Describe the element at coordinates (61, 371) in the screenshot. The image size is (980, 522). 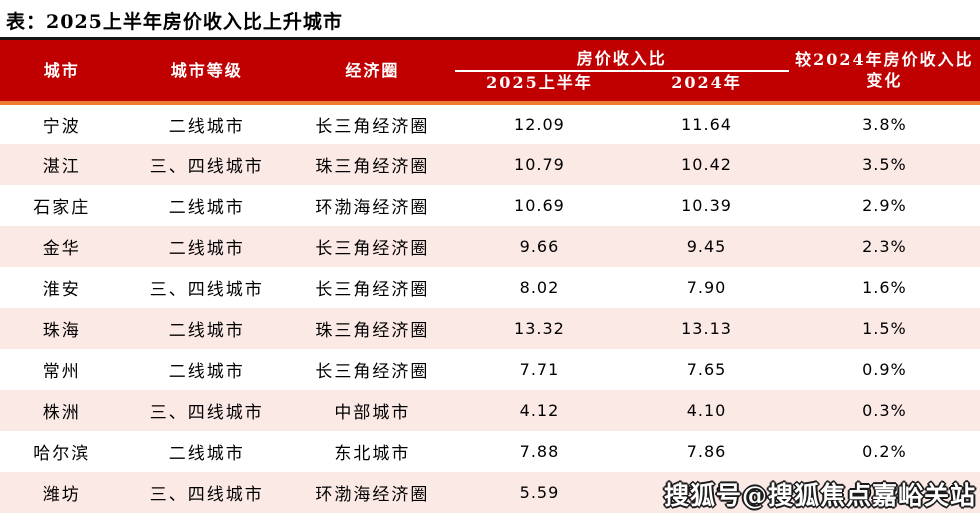
I see `cell-city: 常州` at that location.